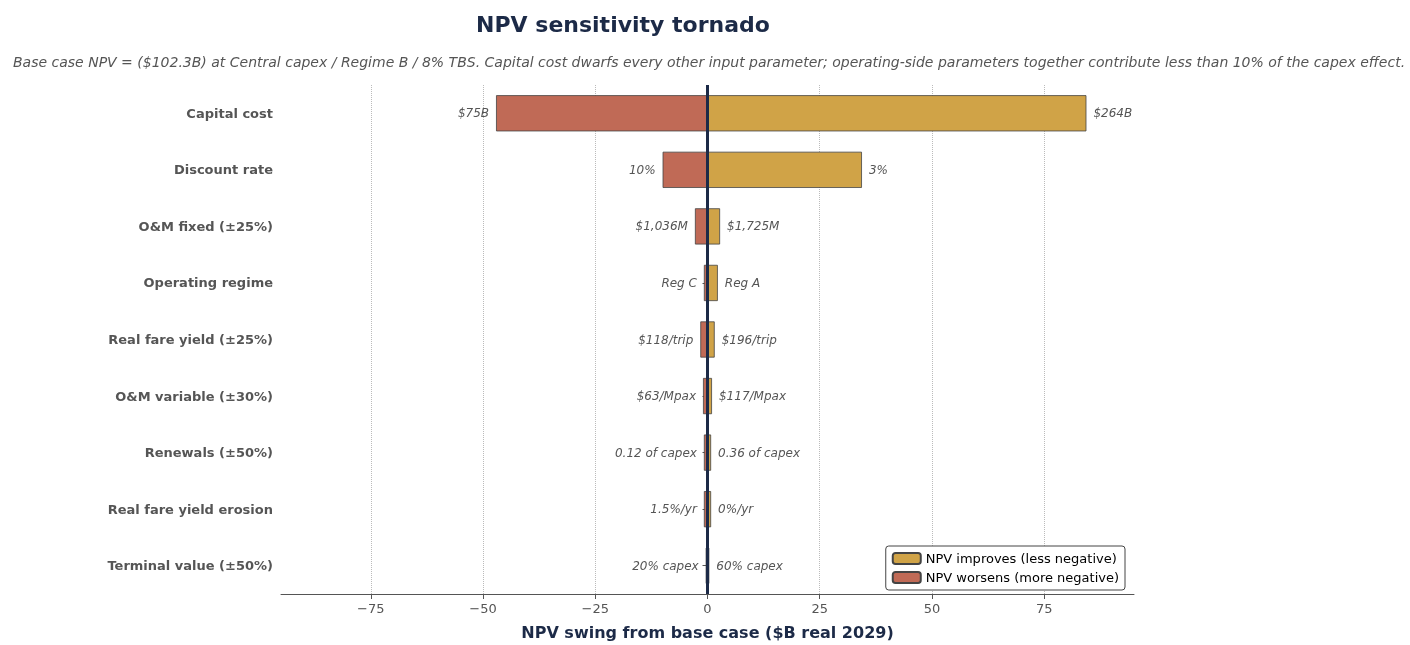 The height and width of the screenshot is (645, 1410). I want to click on x-axis-title: NPV swing from base case ($B real 2029), so click(707, 632).